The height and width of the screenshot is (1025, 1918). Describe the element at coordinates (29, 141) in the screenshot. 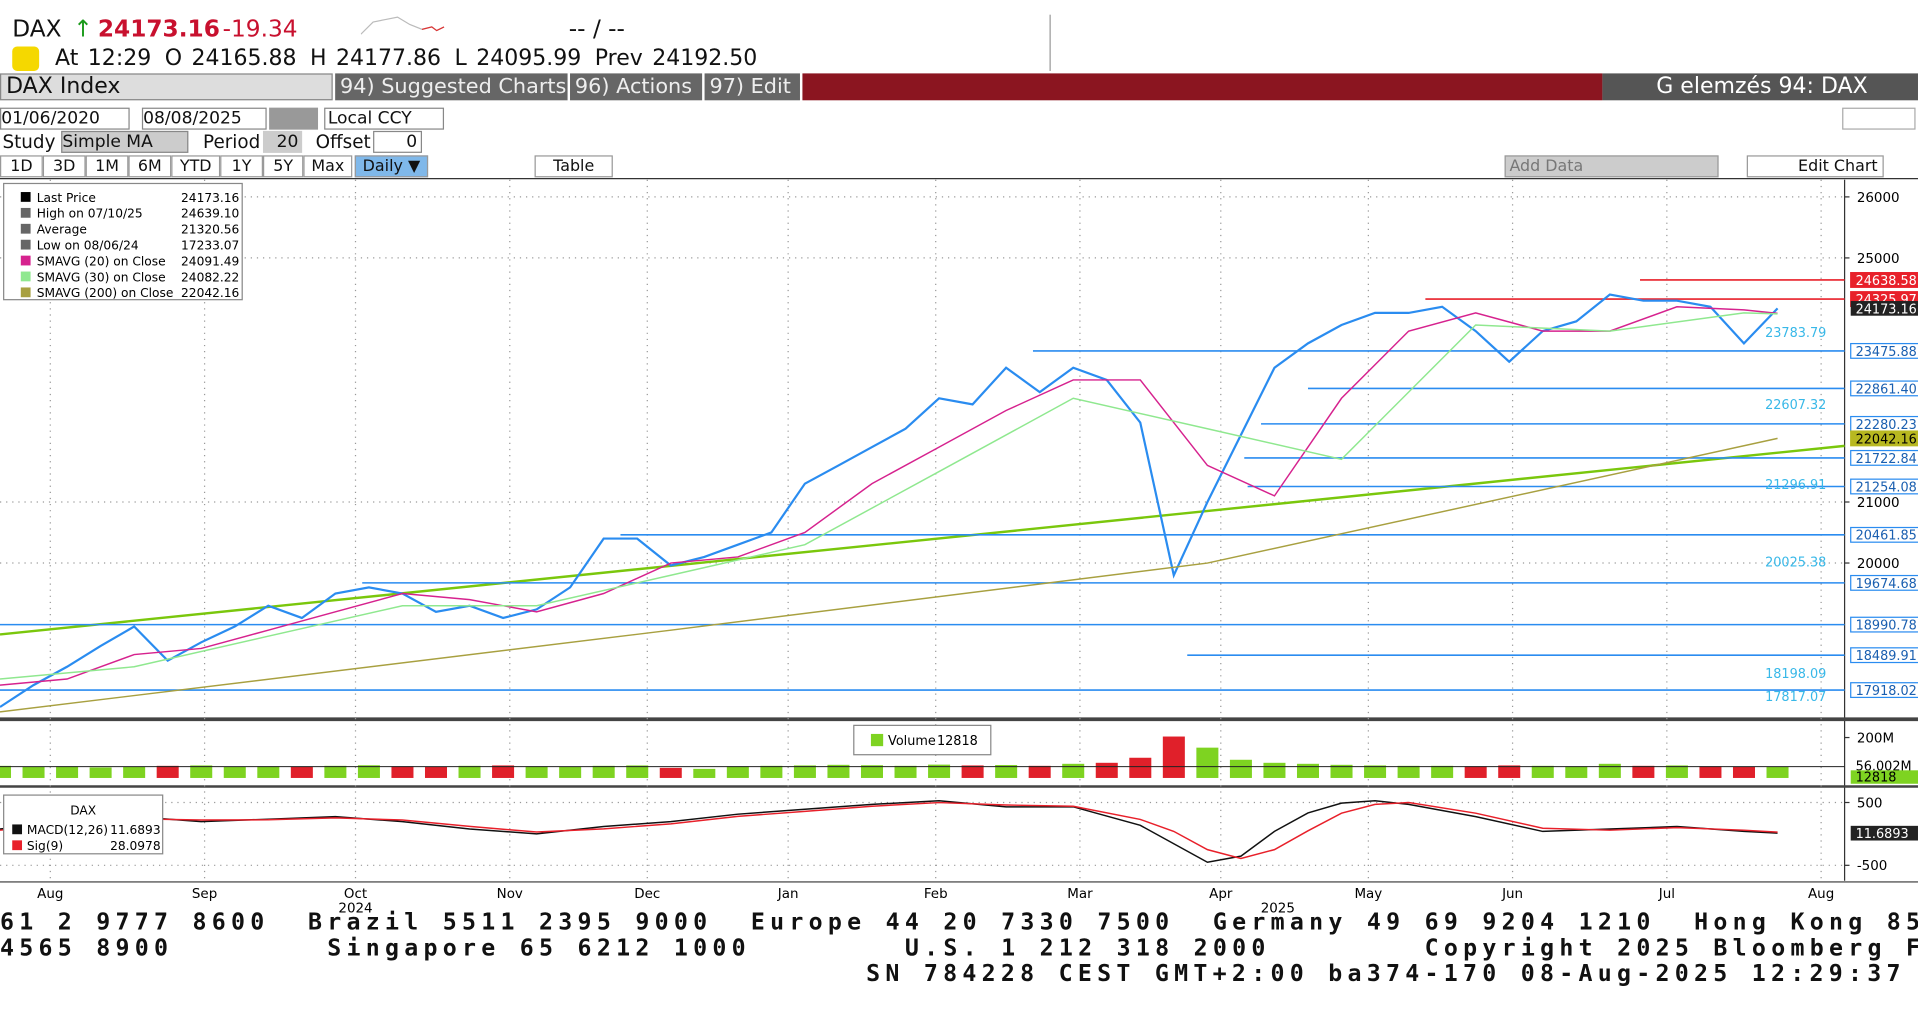

I see `study-label: Study` at that location.